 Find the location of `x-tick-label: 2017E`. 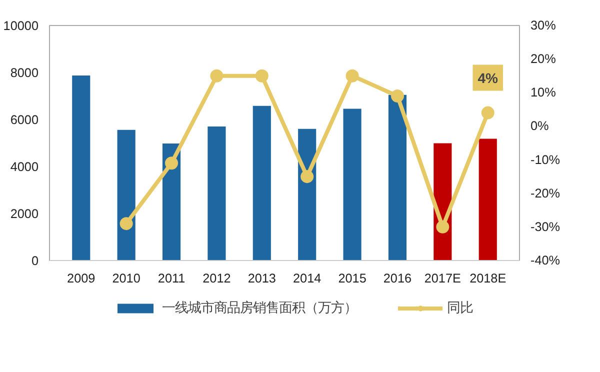

x-tick-label: 2017E is located at coordinates (442, 279).